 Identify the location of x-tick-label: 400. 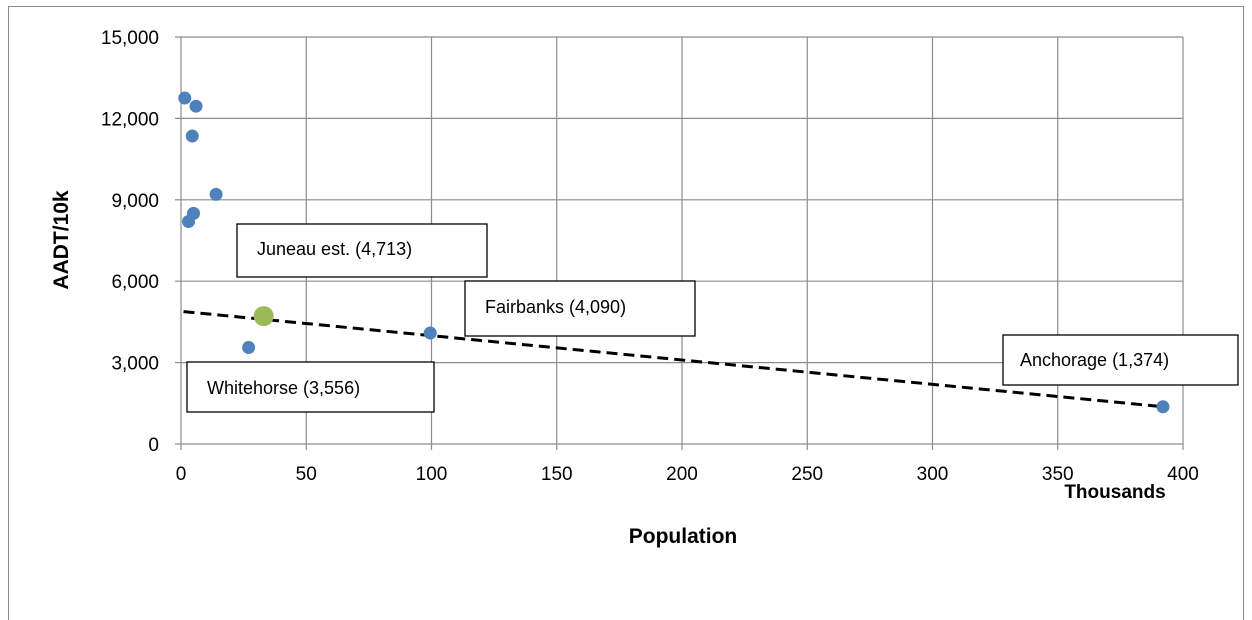
(1183, 474).